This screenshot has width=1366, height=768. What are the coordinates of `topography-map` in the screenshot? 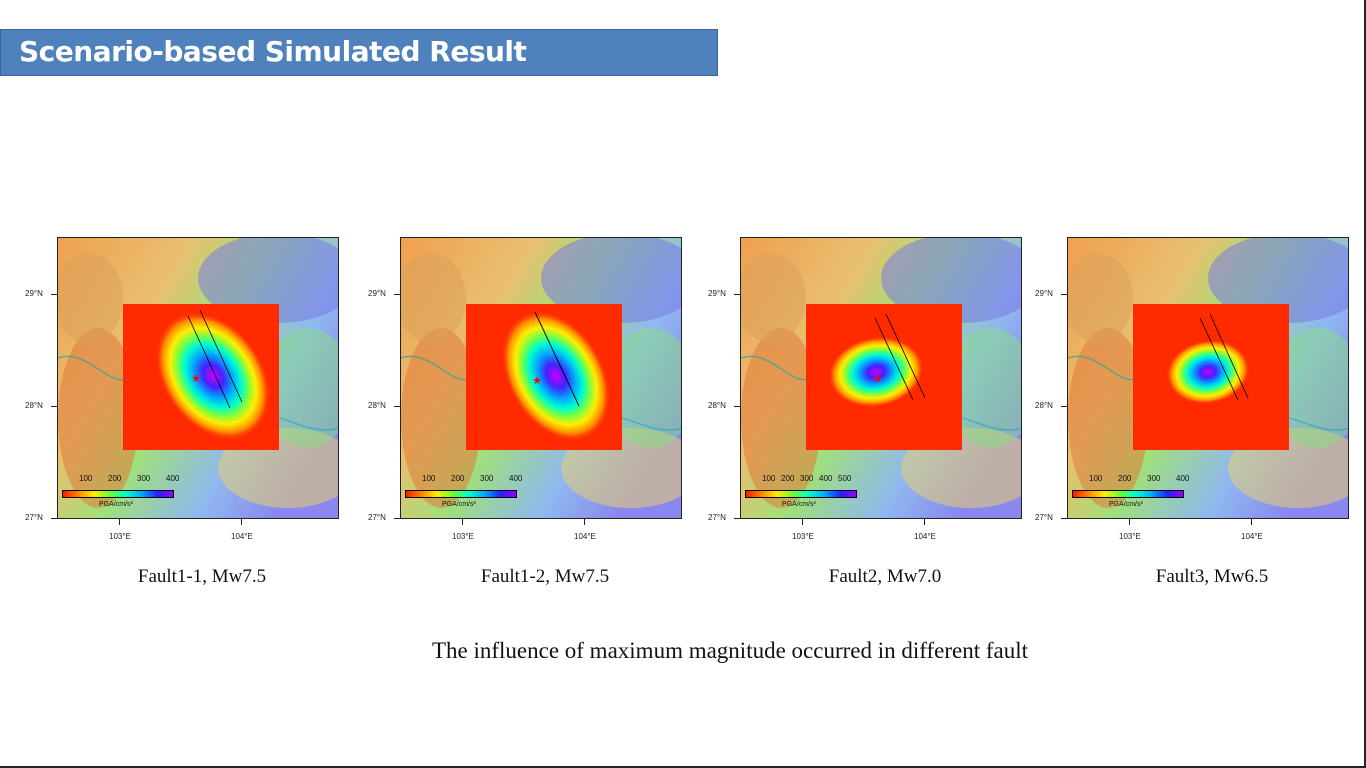 It's located at (1208, 378).